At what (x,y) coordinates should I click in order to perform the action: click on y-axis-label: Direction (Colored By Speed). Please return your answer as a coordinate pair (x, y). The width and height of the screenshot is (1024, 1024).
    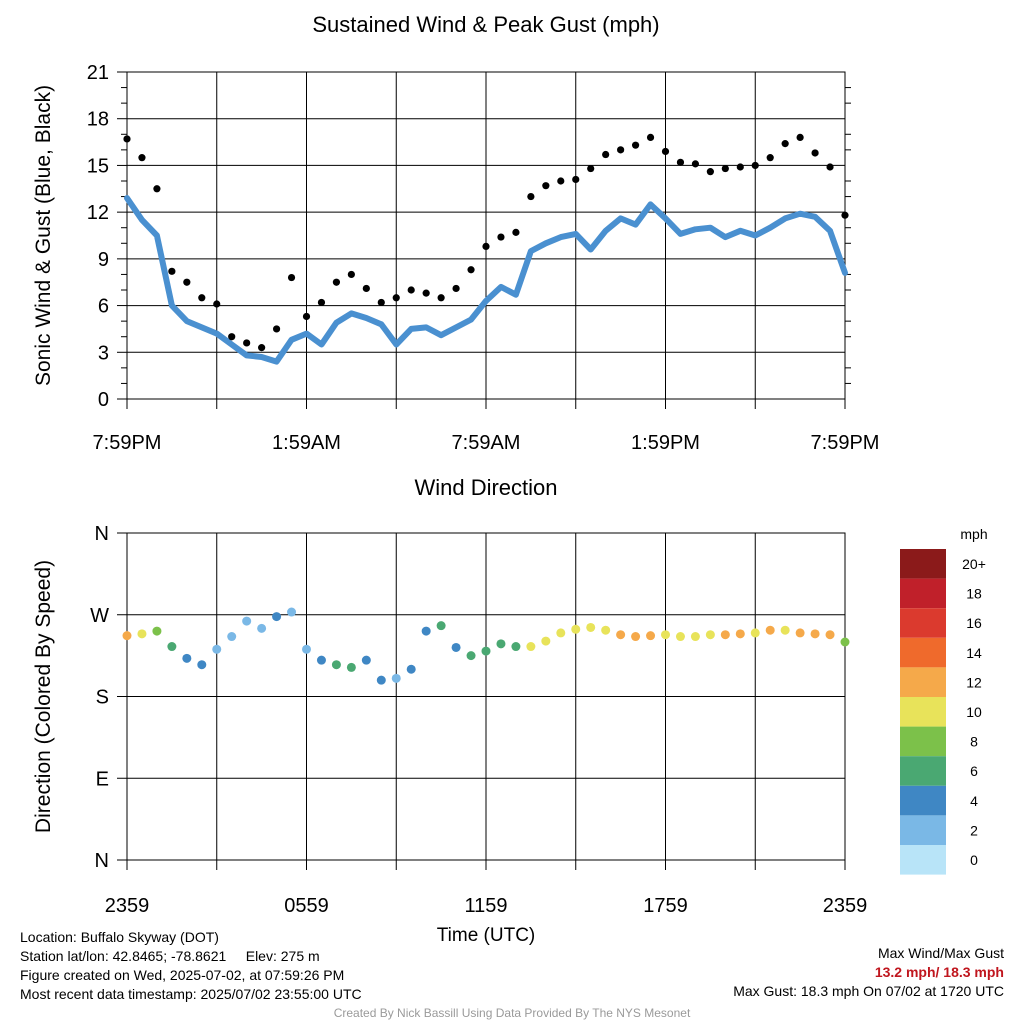
    Looking at the image, I should click on (43, 696).